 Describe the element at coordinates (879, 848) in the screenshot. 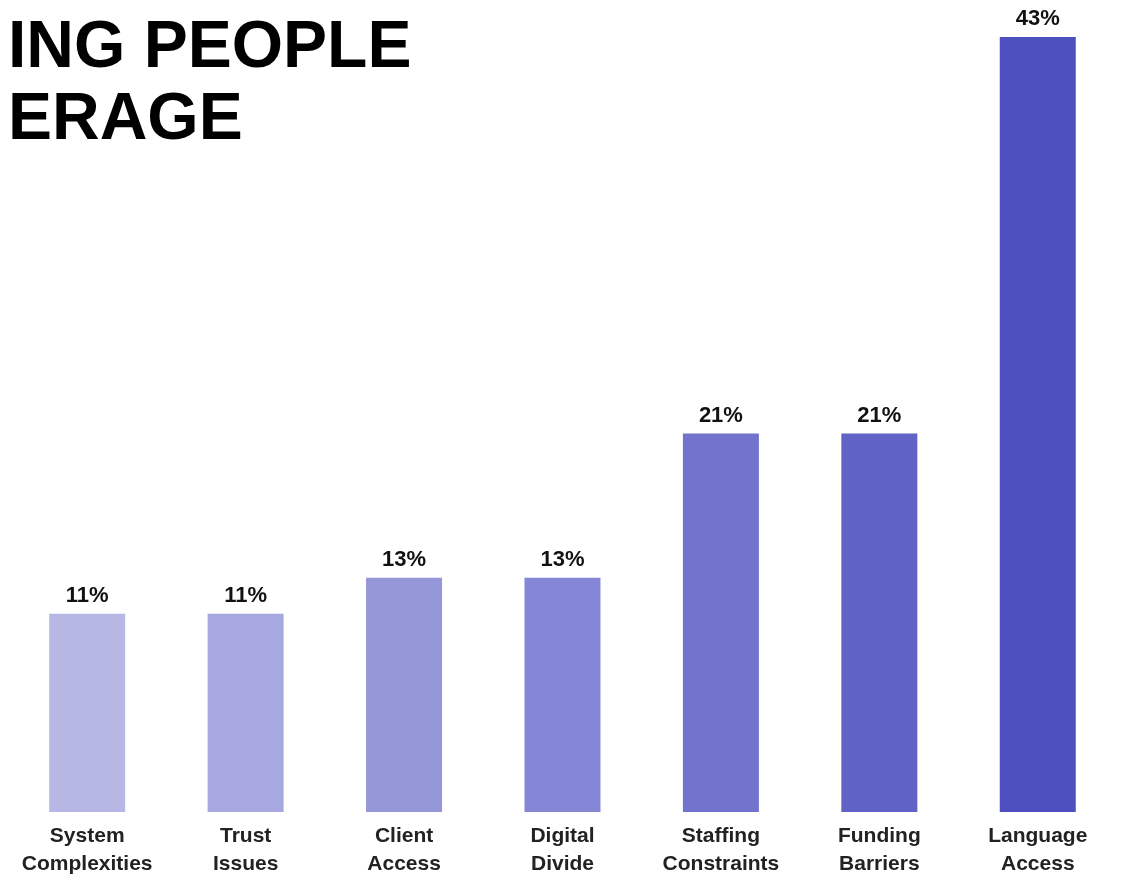

I see `x-tick-label: Funding Barriers` at that location.